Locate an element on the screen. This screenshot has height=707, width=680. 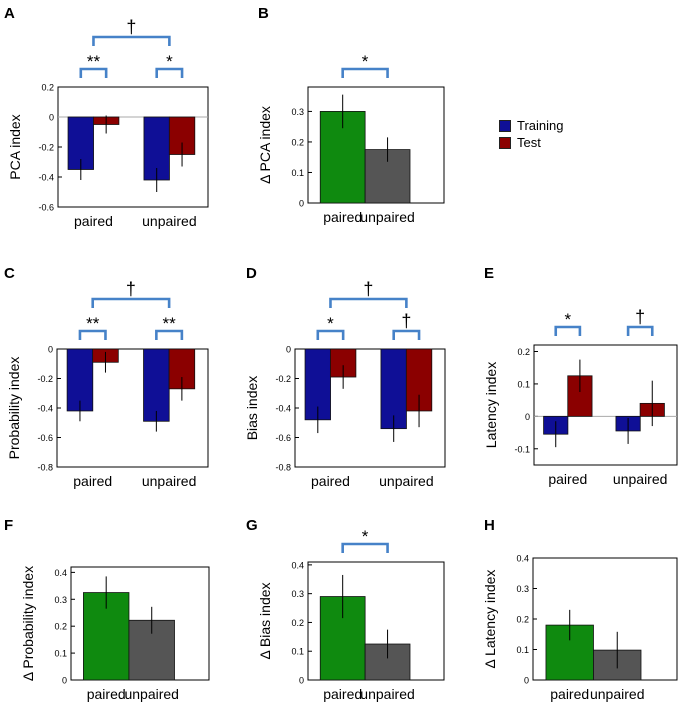
xtick-label-d: paired is located at coordinates (330, 481).